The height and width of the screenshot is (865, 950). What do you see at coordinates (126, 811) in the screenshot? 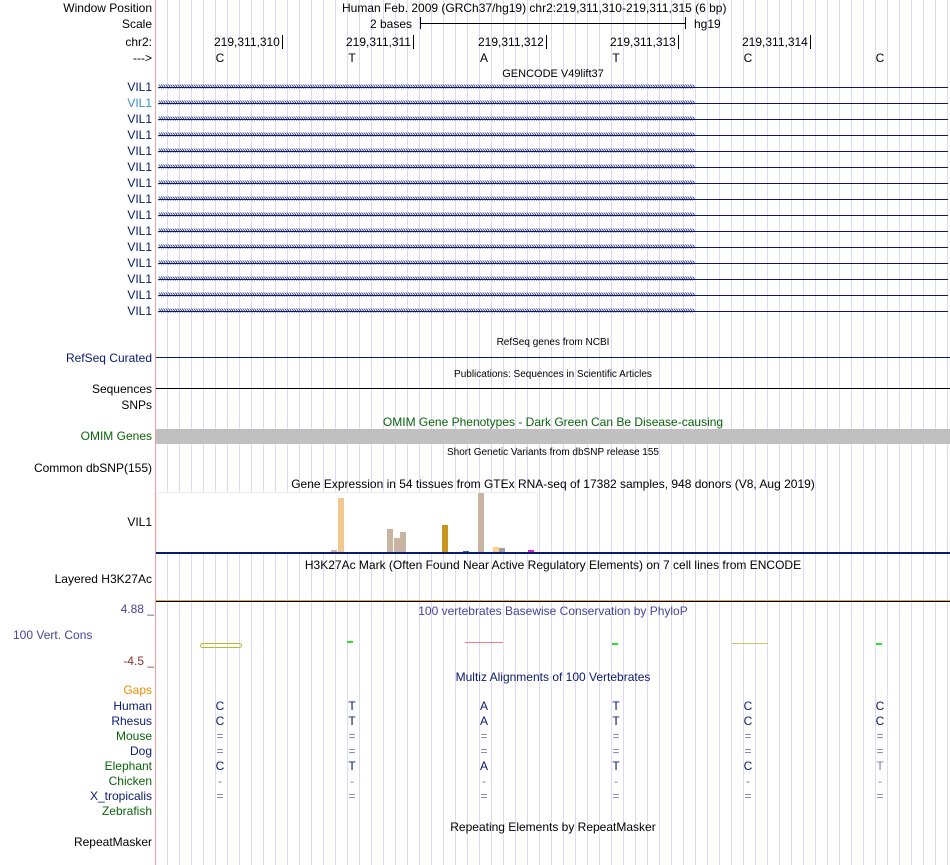
I see `species-label: Zebrafish` at bounding box center [126, 811].